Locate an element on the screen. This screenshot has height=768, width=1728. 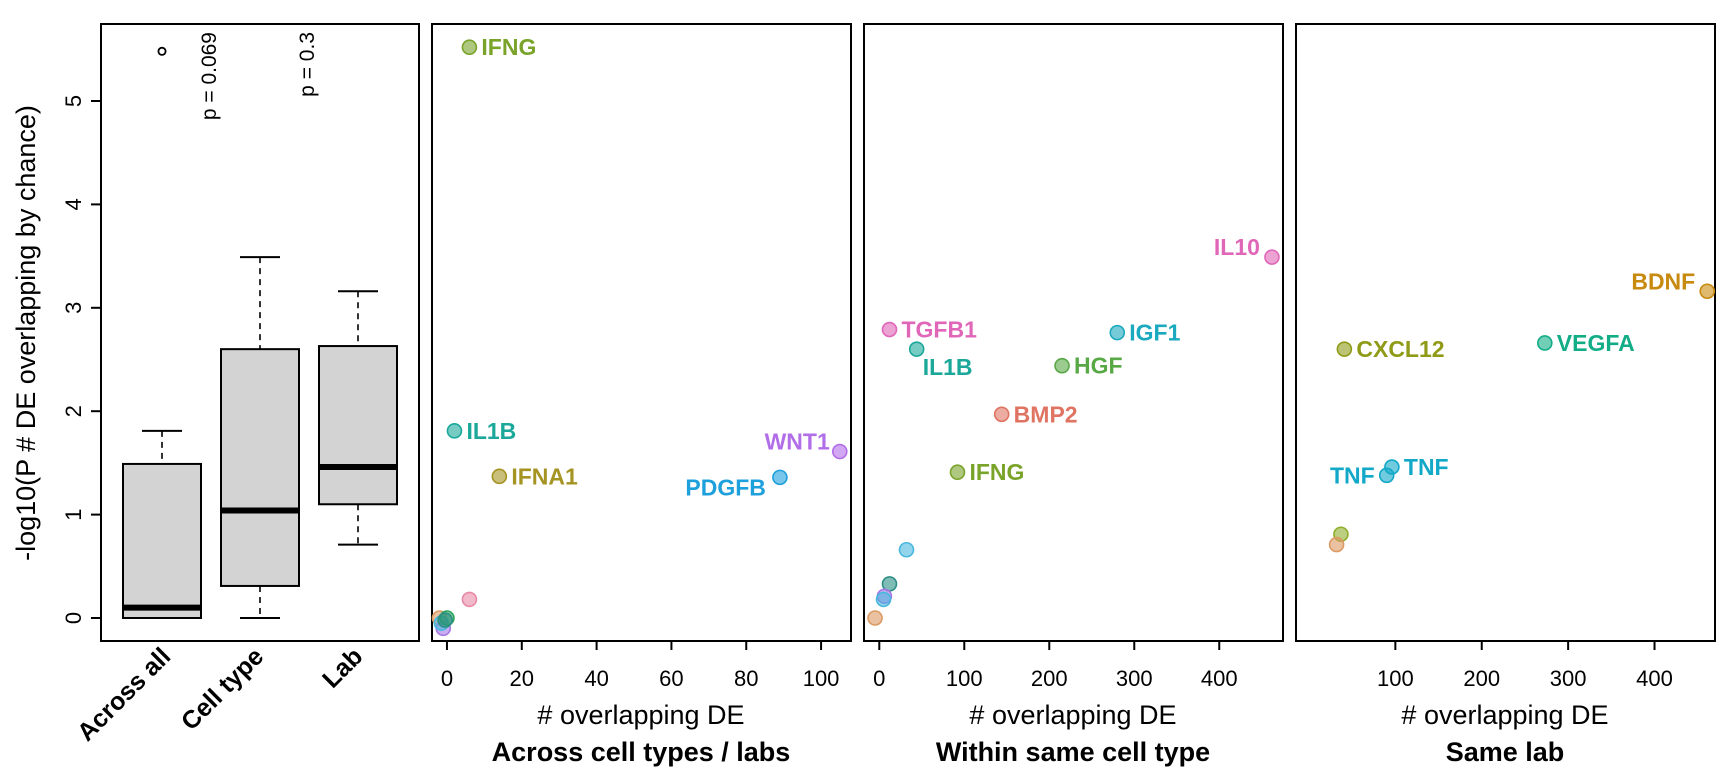
point-label: HGF is located at coordinates (1098, 366).